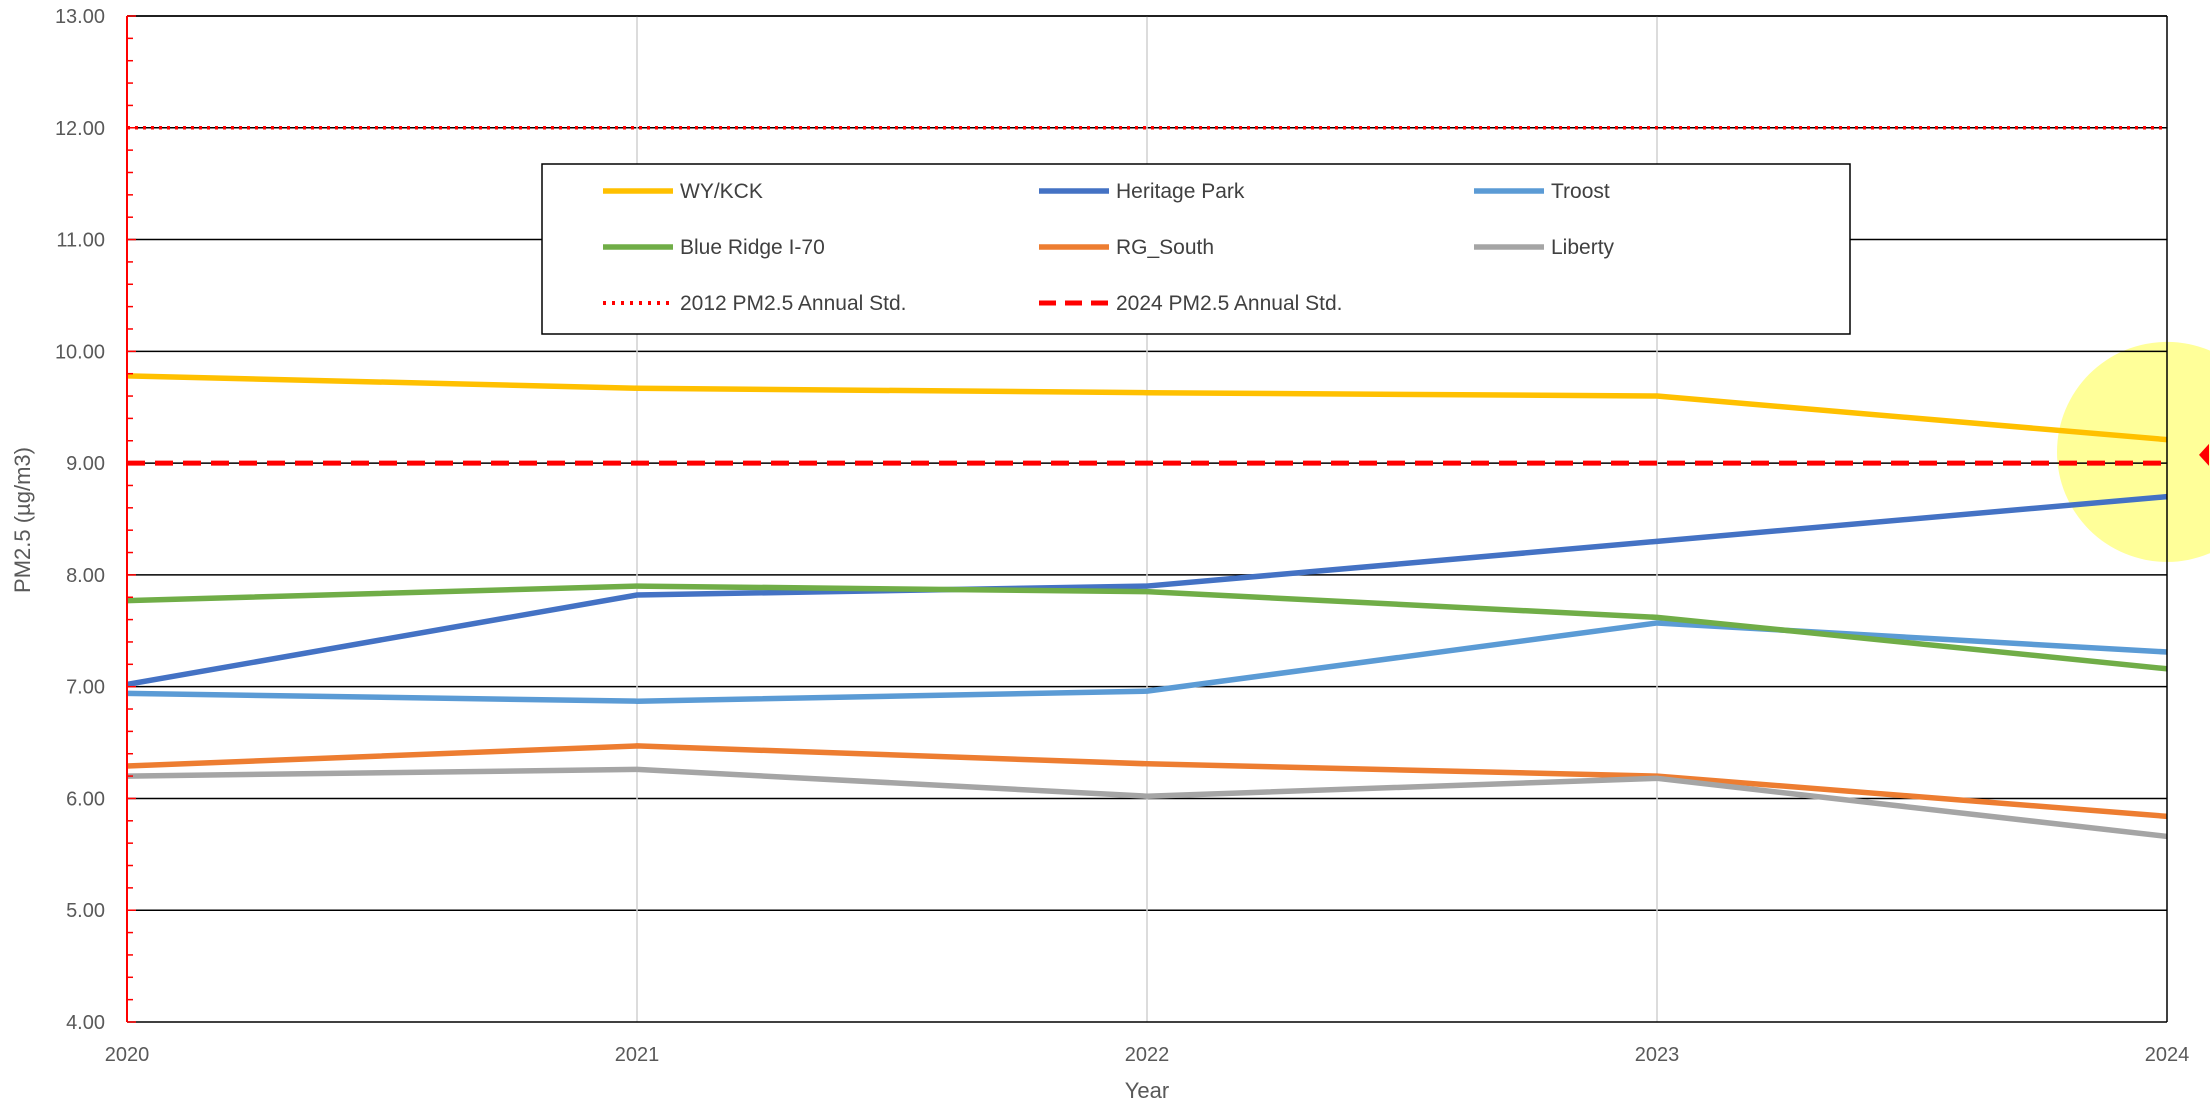 The height and width of the screenshot is (1107, 2210). I want to click on legend-label: WY/KCK, so click(721, 191).